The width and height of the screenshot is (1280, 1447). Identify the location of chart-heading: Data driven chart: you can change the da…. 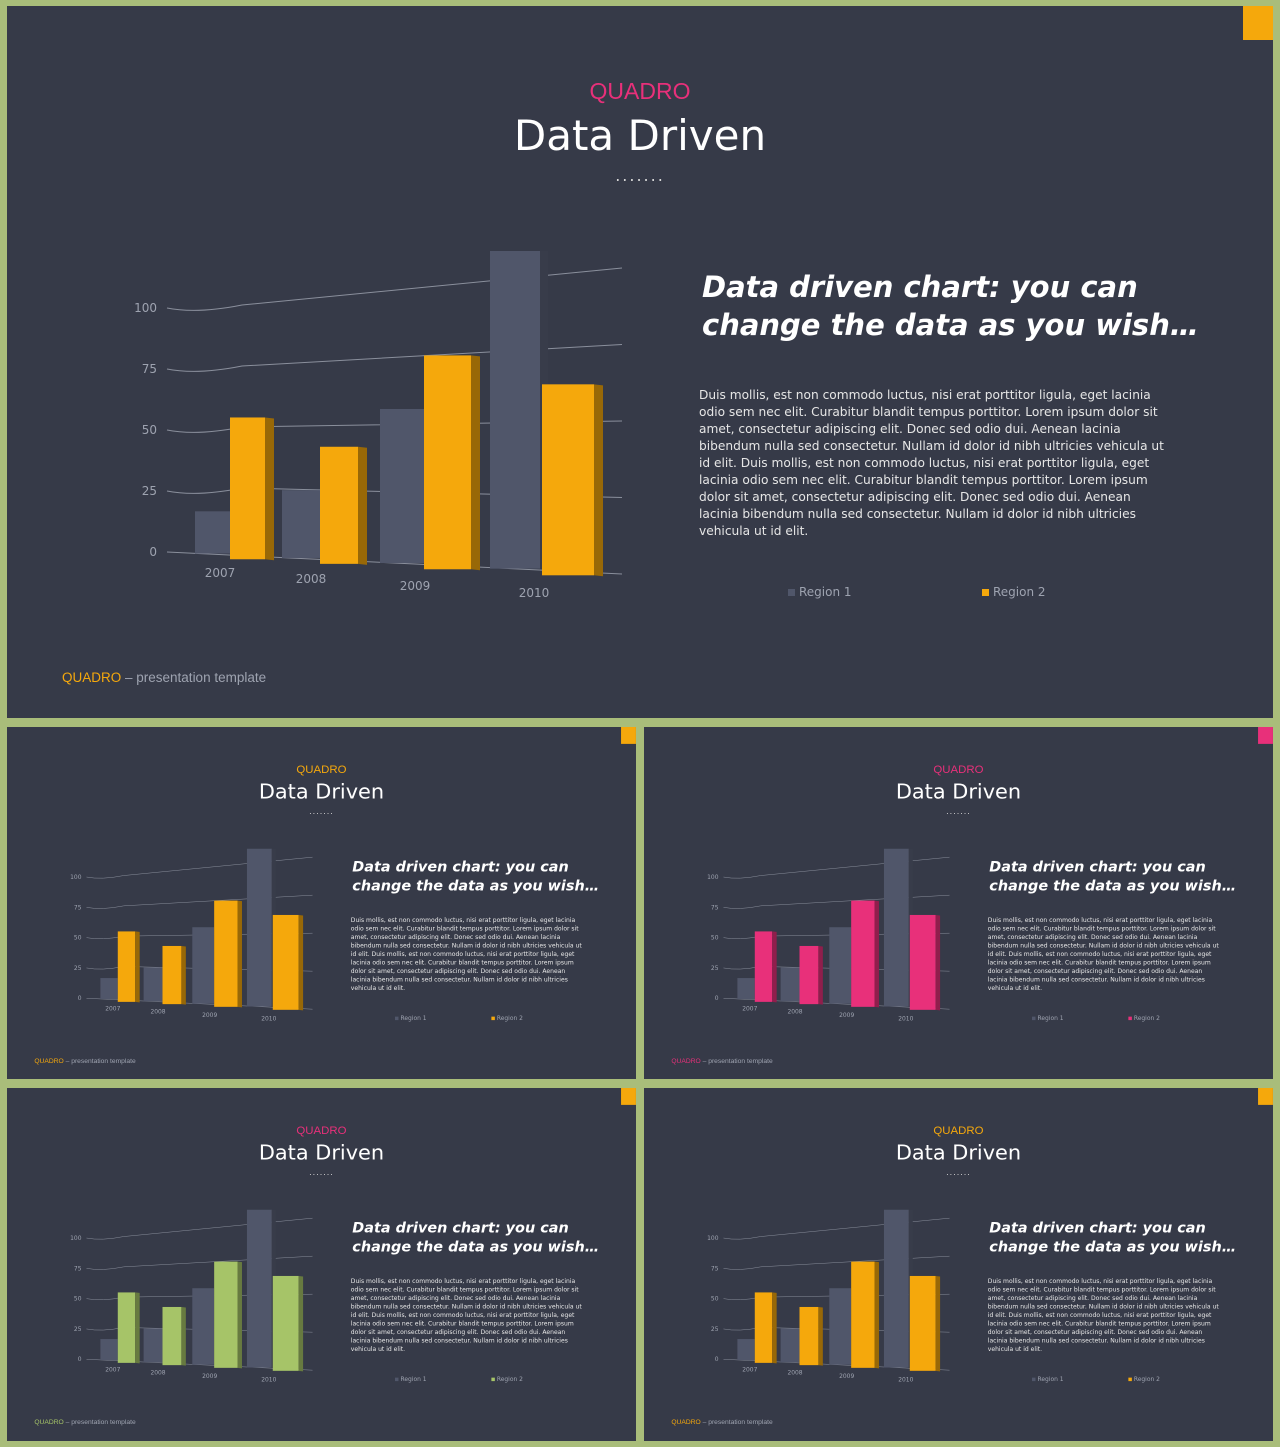
(950, 306).